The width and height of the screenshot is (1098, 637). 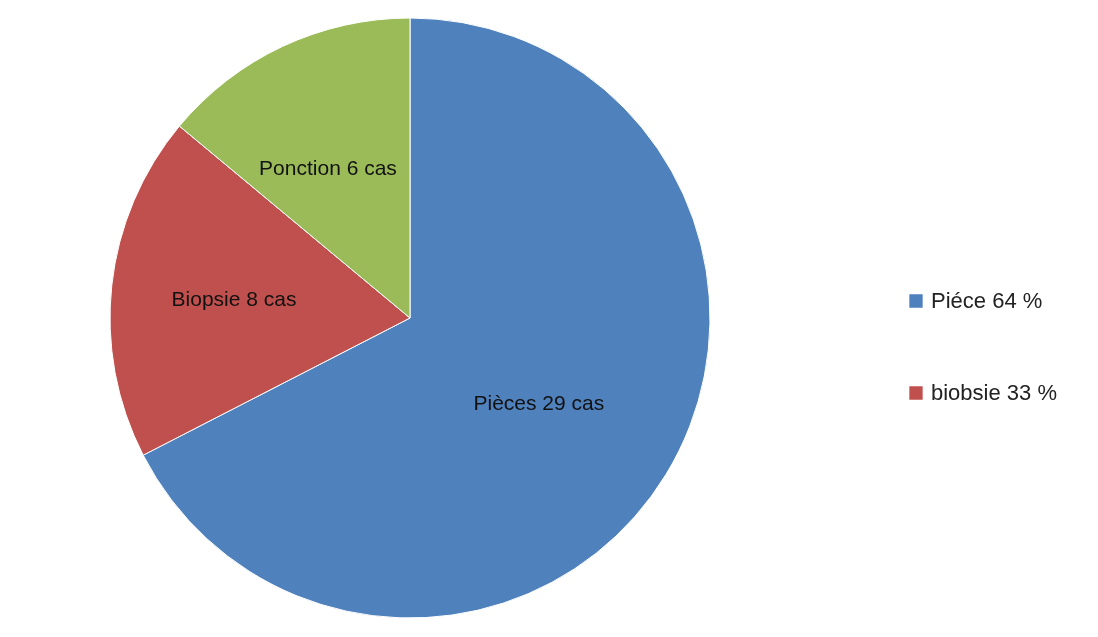 What do you see at coordinates (987, 300) in the screenshot?
I see `legend-label: Piéce 64 %` at bounding box center [987, 300].